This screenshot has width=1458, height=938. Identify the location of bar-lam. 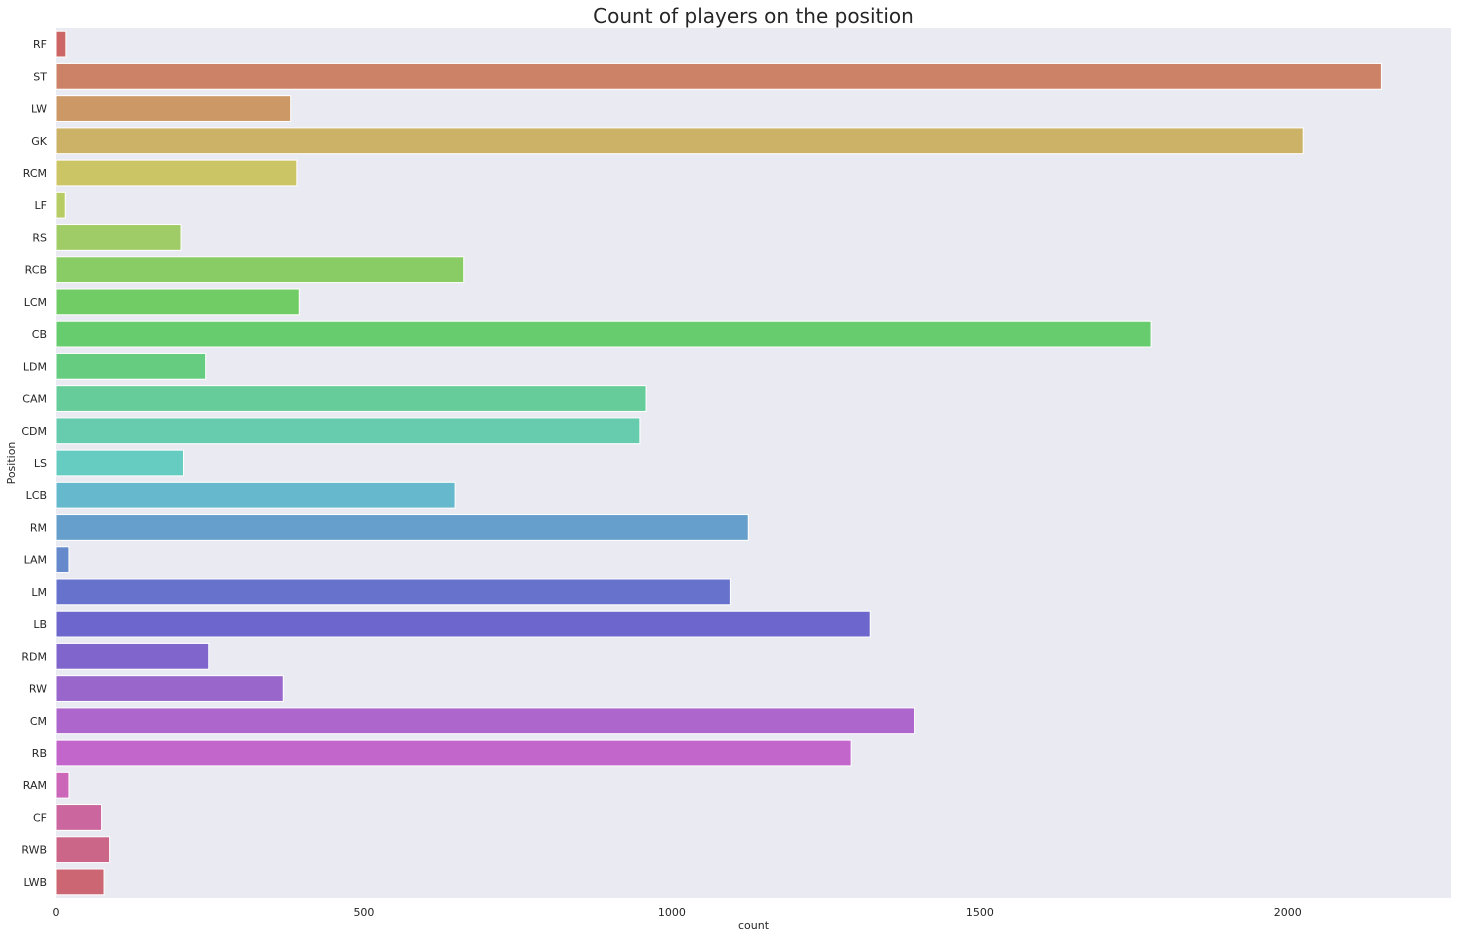
(62, 560).